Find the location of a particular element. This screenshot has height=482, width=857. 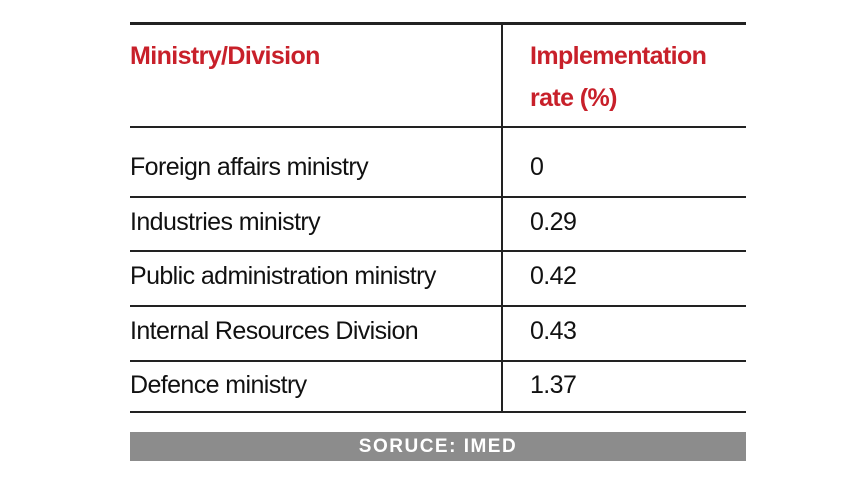

table-cell: Foreign affairs ministry is located at coordinates (249, 167).